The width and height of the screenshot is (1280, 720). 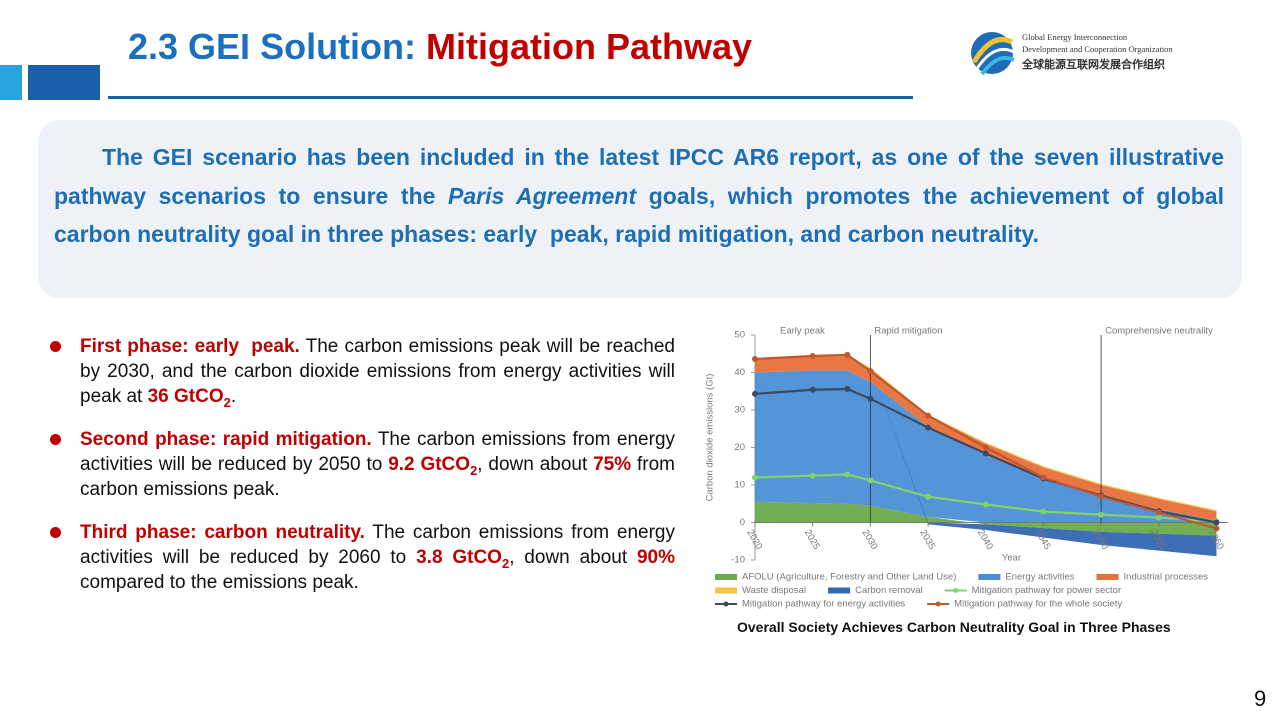 I want to click on bullet-lead: First phase: early peak., so click(x=190, y=346).